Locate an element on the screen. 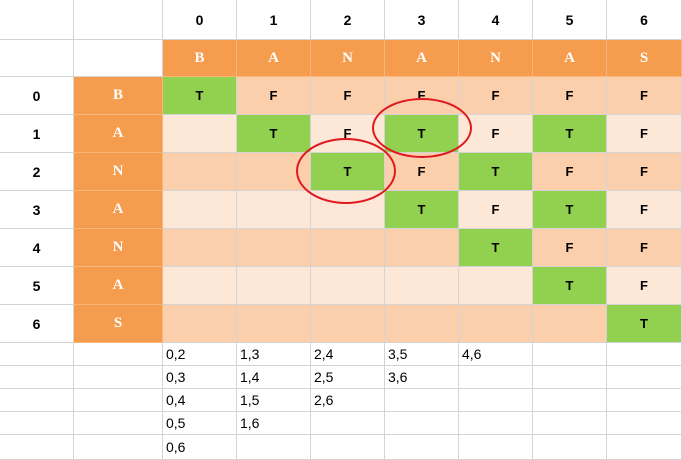 The height and width of the screenshot is (460, 682). matrix-cell-0-4: F is located at coordinates (496, 96).